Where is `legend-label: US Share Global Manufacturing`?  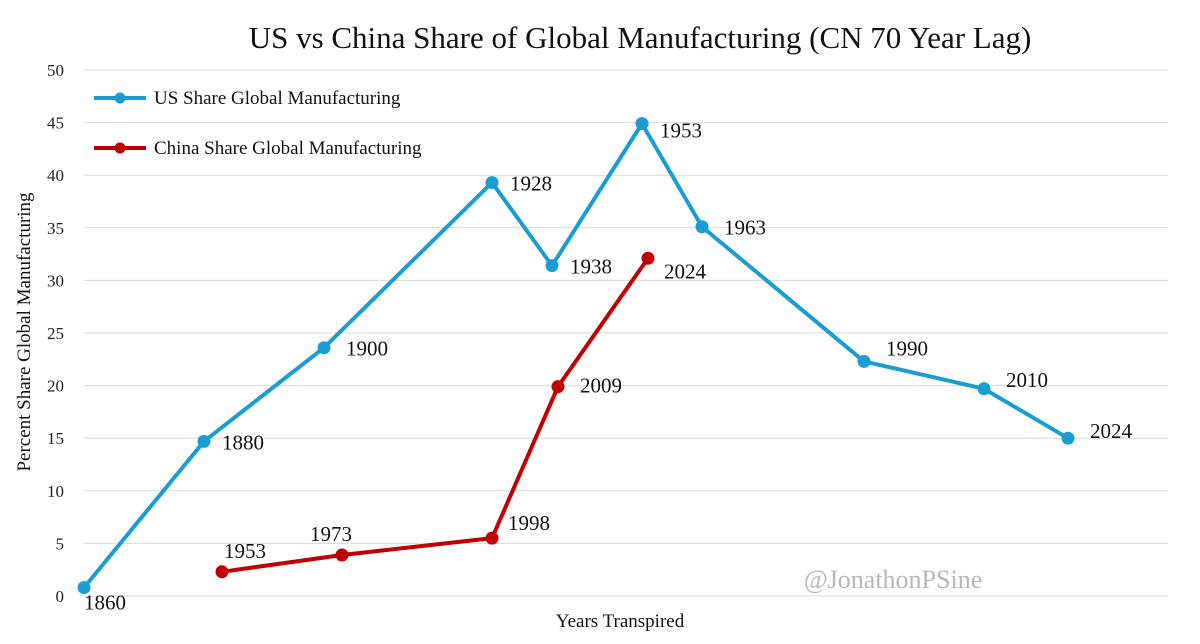 legend-label: US Share Global Manufacturing is located at coordinates (277, 98).